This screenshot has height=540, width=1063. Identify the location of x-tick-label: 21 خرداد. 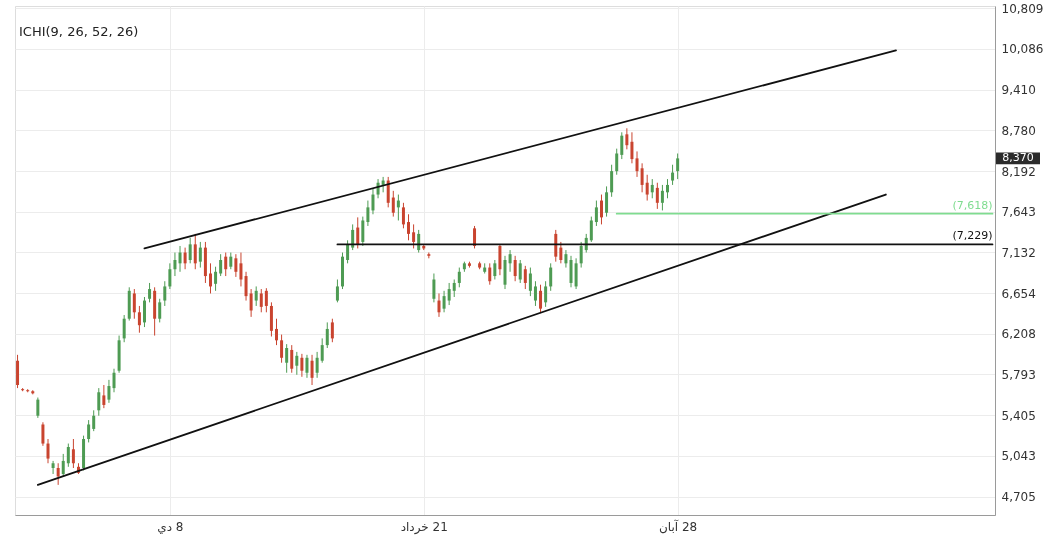
(424, 527).